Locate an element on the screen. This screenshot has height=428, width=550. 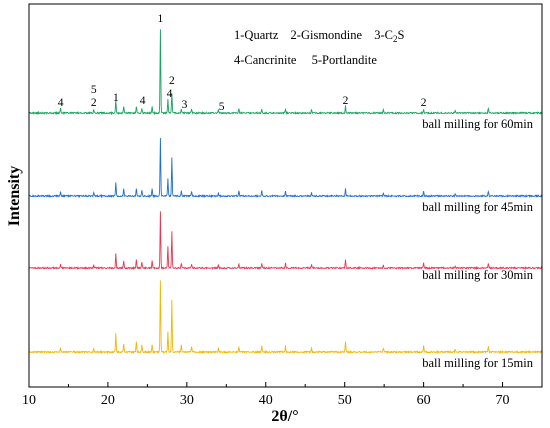
series-label: ball milling for 30min is located at coordinates (478, 275).